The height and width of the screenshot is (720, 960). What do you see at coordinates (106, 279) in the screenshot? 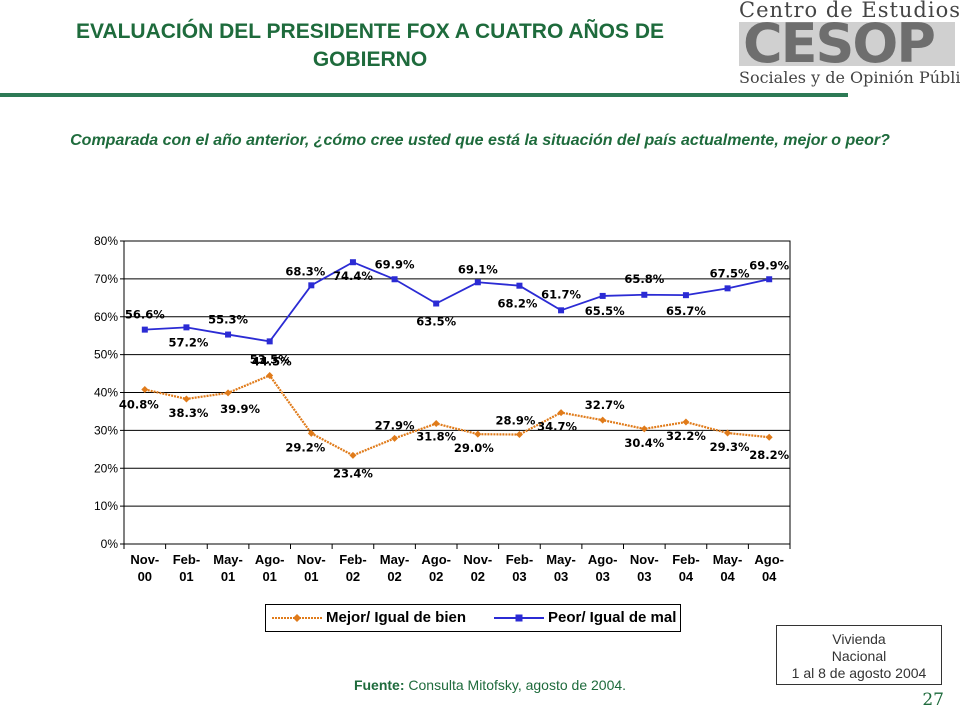
I see `y-tick-label: 70%` at bounding box center [106, 279].